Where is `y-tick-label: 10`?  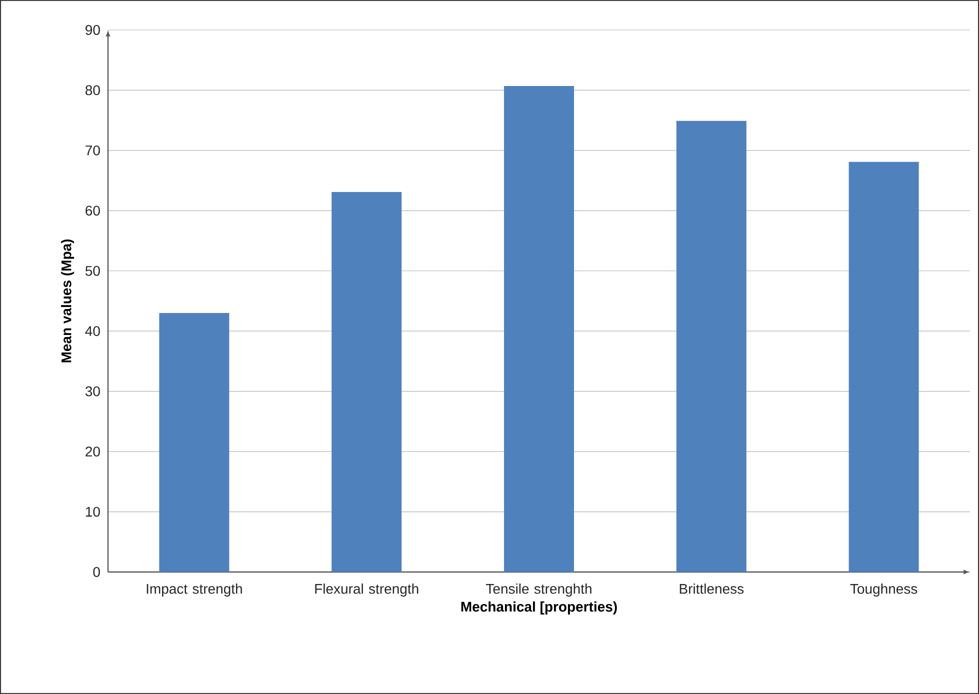
y-tick-label: 10 is located at coordinates (93, 511).